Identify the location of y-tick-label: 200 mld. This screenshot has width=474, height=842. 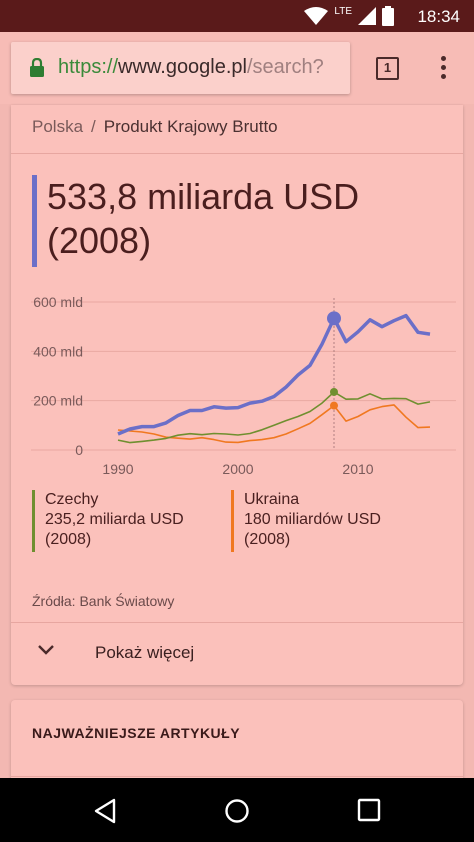
(58, 401).